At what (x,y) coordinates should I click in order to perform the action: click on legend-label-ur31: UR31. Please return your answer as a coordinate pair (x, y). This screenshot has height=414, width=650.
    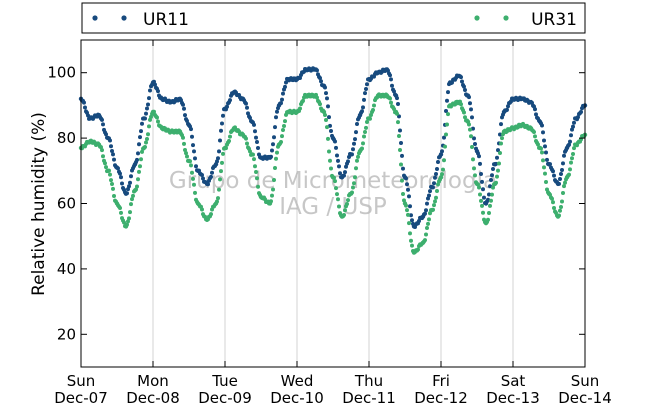
    Looking at the image, I should click on (554, 20).